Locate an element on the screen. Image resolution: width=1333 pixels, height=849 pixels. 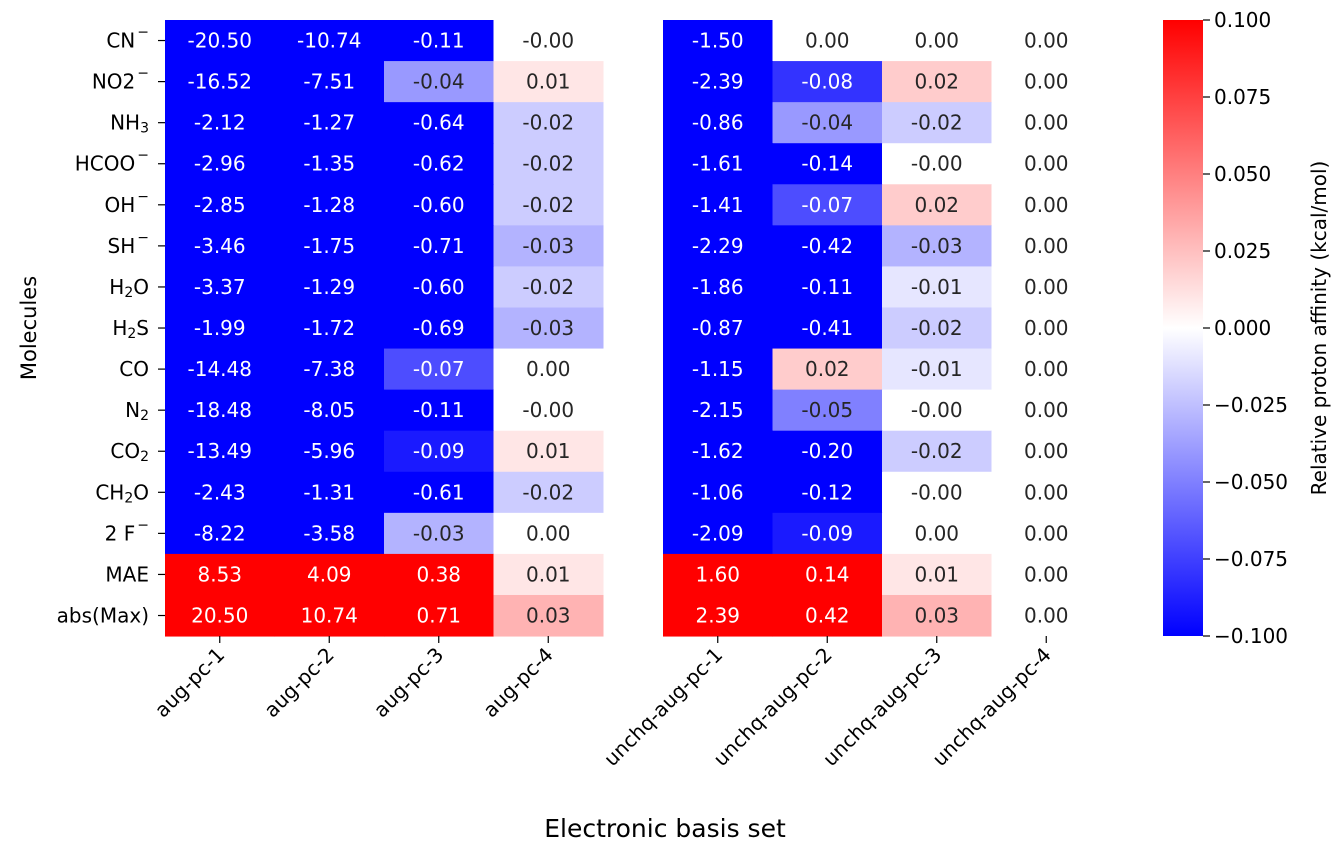
y-tick-label: abs(Max) is located at coordinates (103, 616).